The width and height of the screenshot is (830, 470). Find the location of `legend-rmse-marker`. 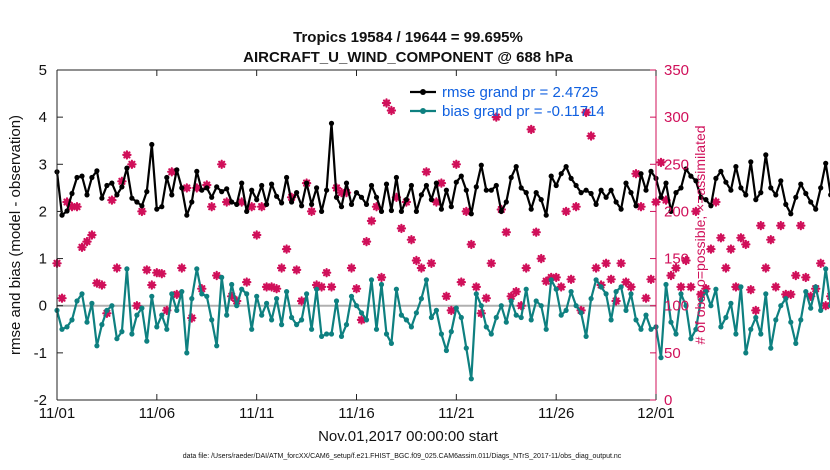

legend-rmse-marker is located at coordinates (423, 92).